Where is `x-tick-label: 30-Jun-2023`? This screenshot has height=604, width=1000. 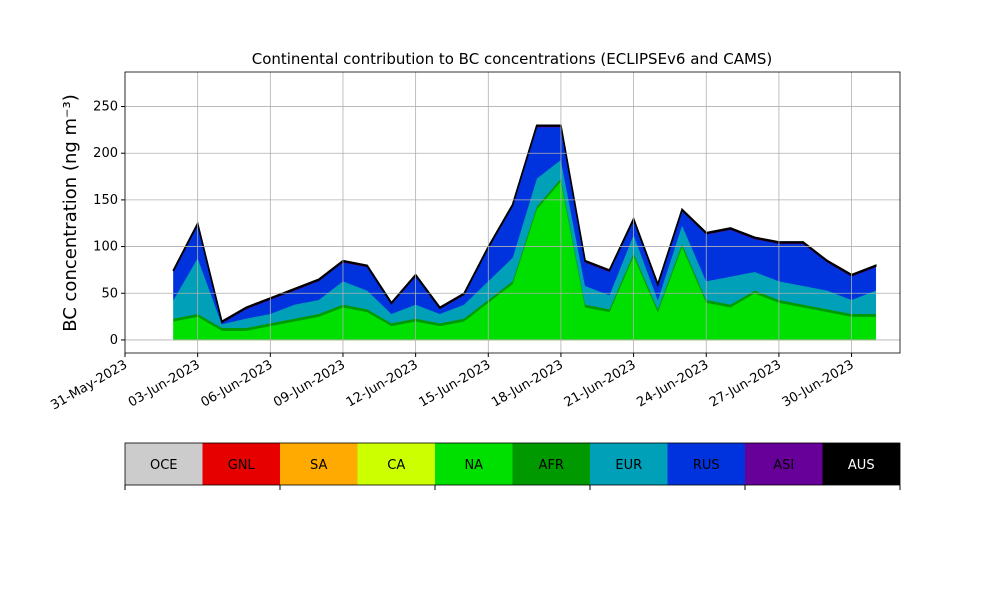 x-tick-label: 30-Jun-2023 is located at coordinates (818, 383).